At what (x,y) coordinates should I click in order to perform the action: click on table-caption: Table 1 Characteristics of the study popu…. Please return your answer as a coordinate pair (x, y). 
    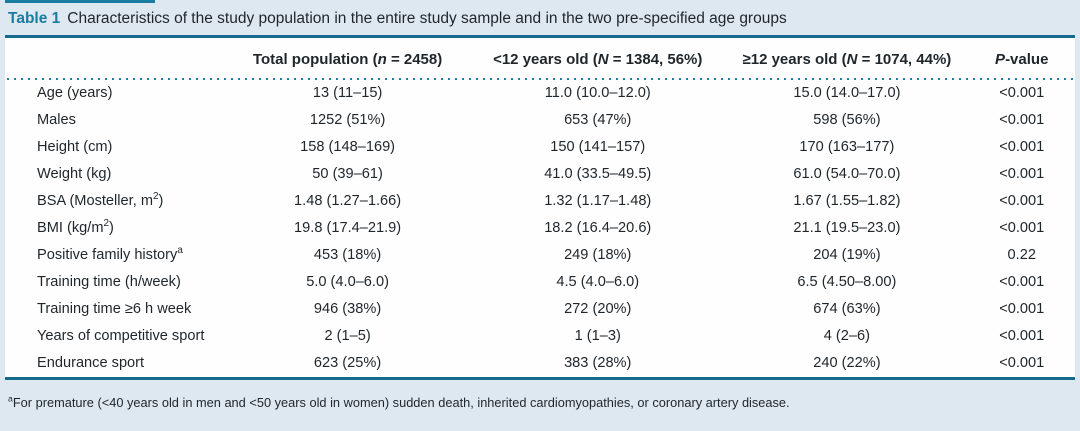
    Looking at the image, I should click on (540, 17).